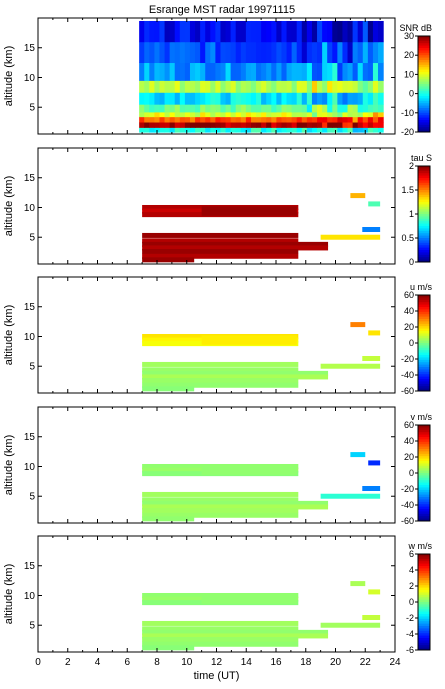 The image size is (445, 689). I want to click on colorbar-tick-label: 20, so click(409, 327).